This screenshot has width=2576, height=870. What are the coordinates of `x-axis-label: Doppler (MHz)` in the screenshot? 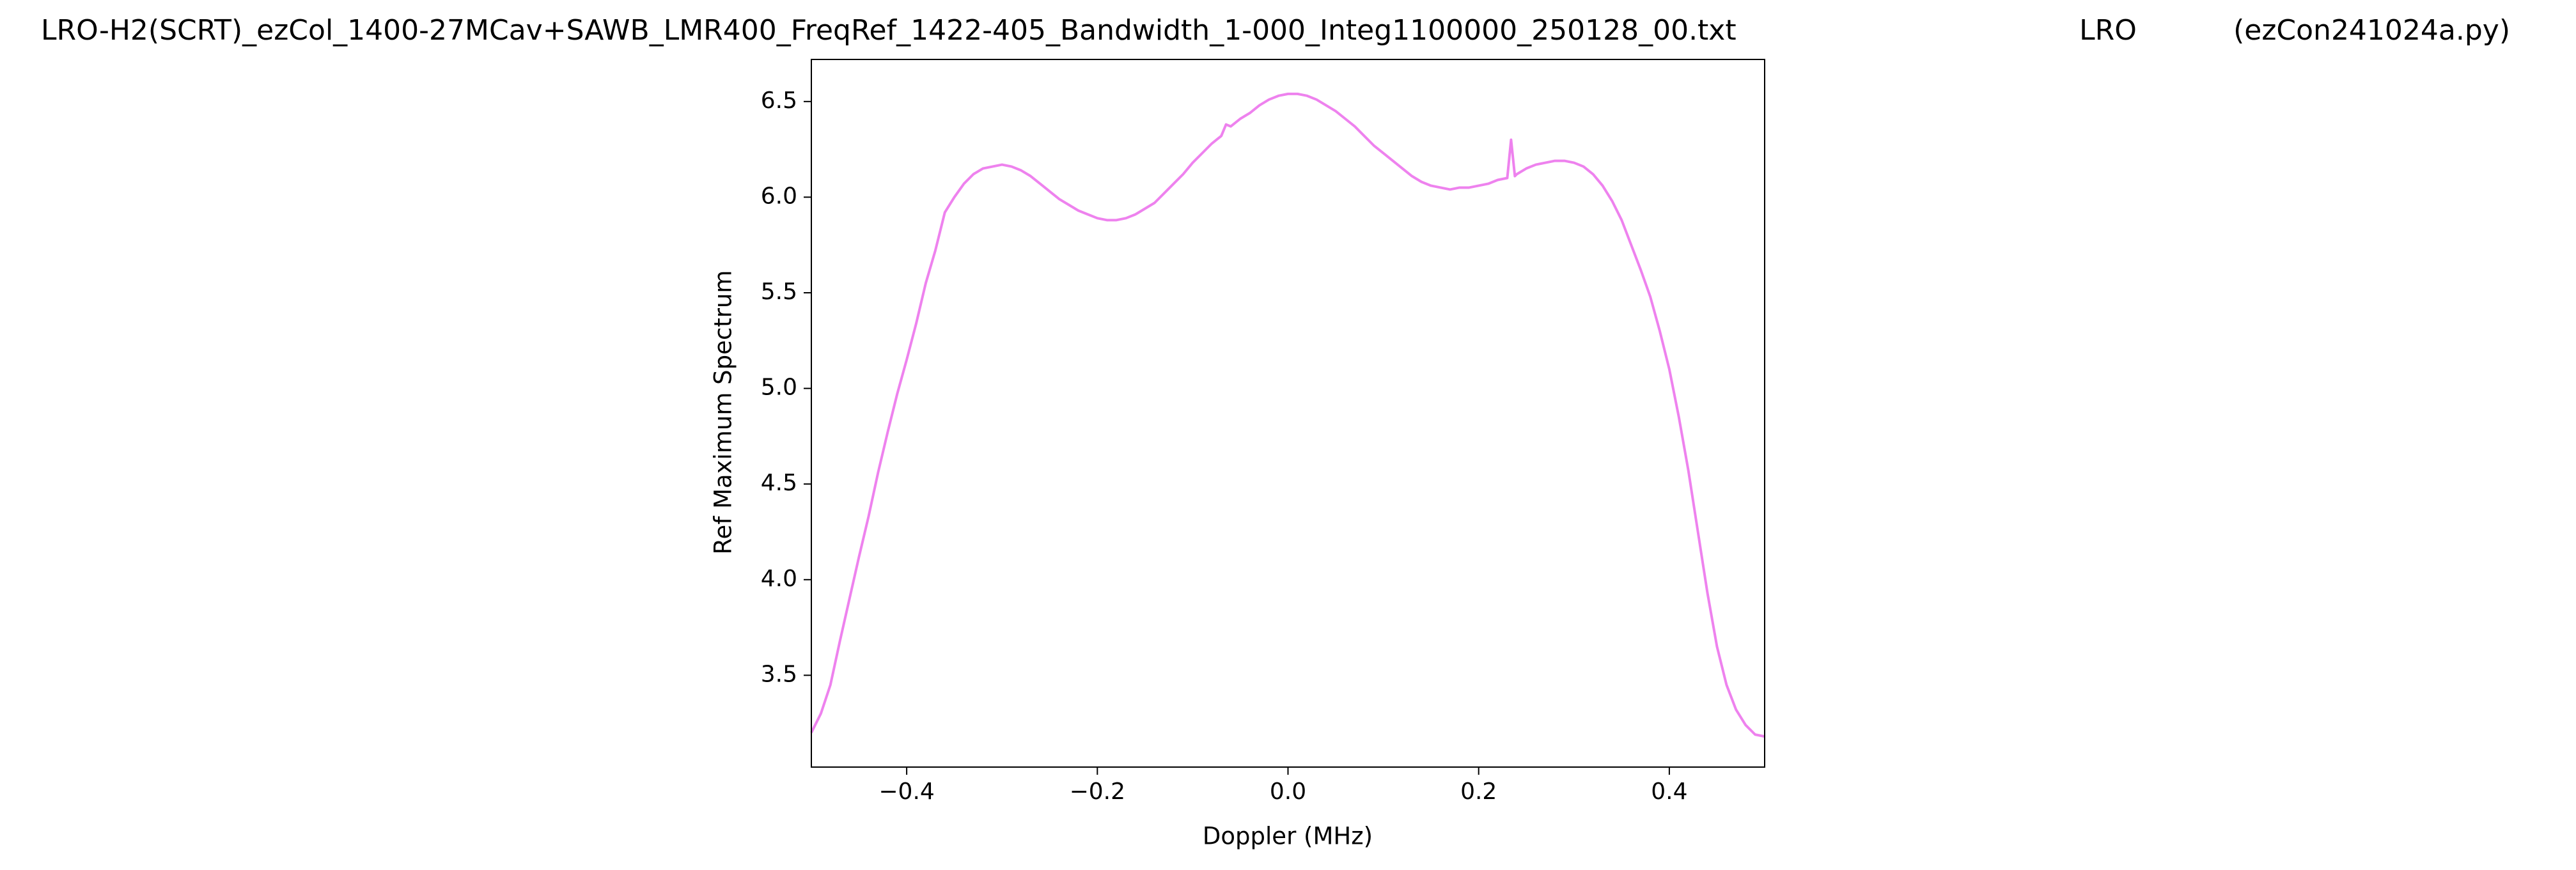 It's located at (1288, 836).